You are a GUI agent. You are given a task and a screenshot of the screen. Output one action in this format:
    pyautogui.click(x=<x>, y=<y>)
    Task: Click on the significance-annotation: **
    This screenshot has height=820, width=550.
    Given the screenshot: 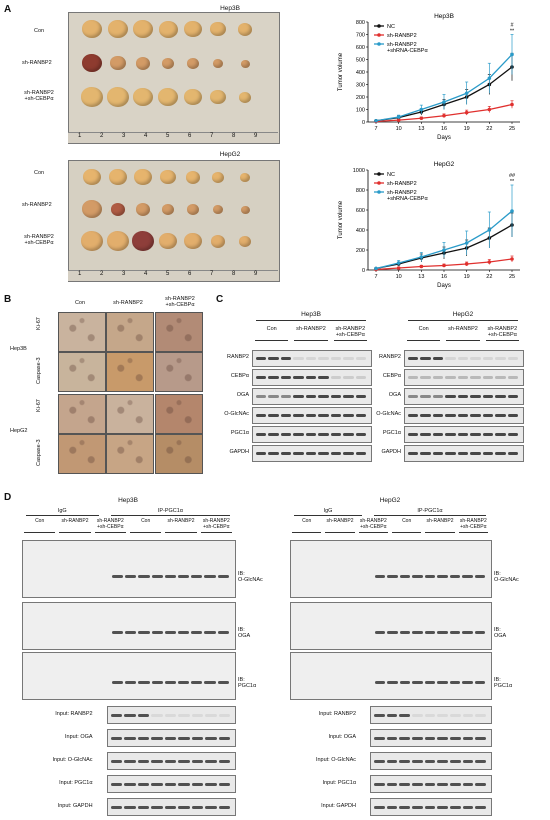 What is the action you would take?
    pyautogui.click(x=512, y=32)
    